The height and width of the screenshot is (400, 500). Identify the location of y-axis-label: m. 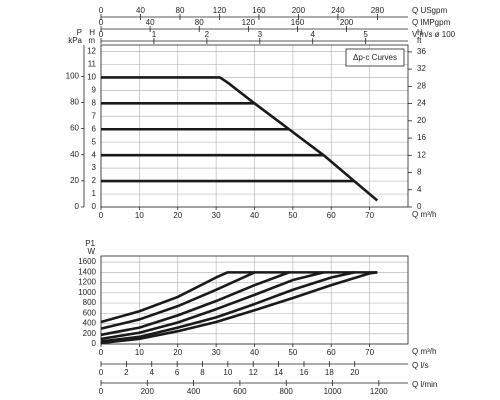
(91, 40).